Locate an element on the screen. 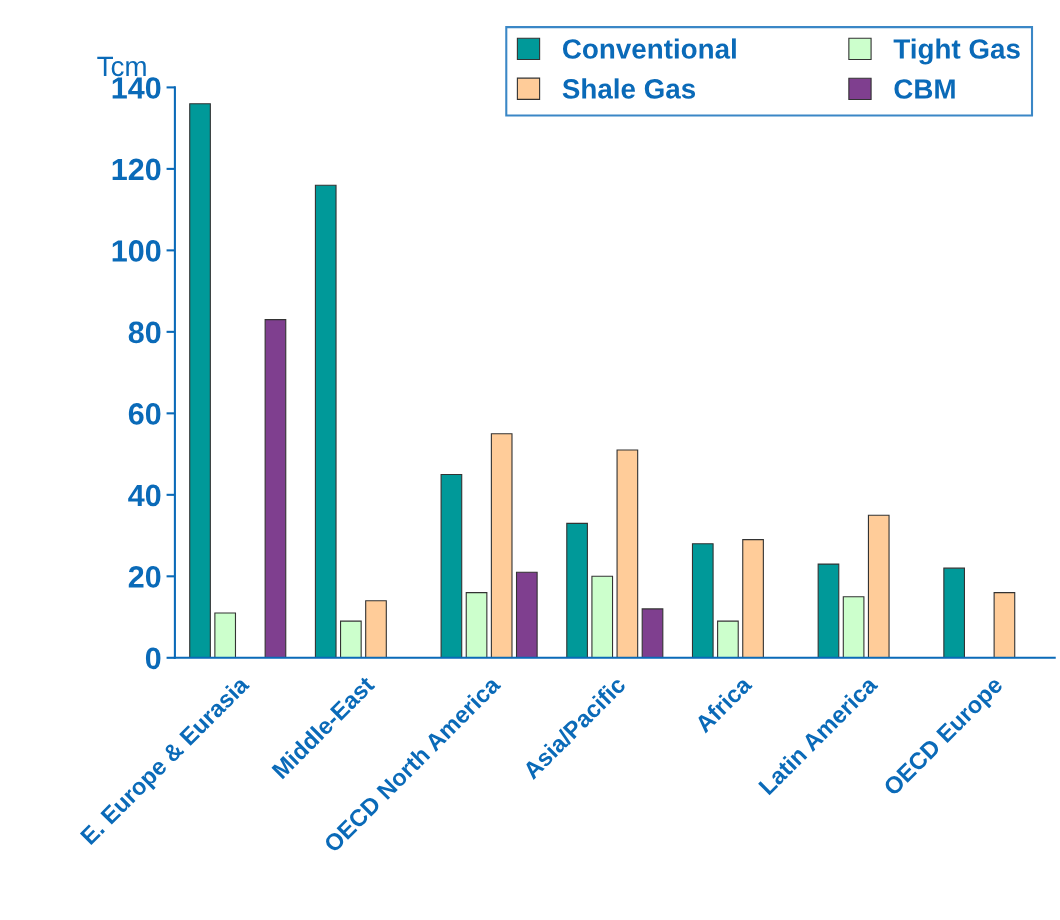  legend-label: Tight Gas is located at coordinates (956, 51).